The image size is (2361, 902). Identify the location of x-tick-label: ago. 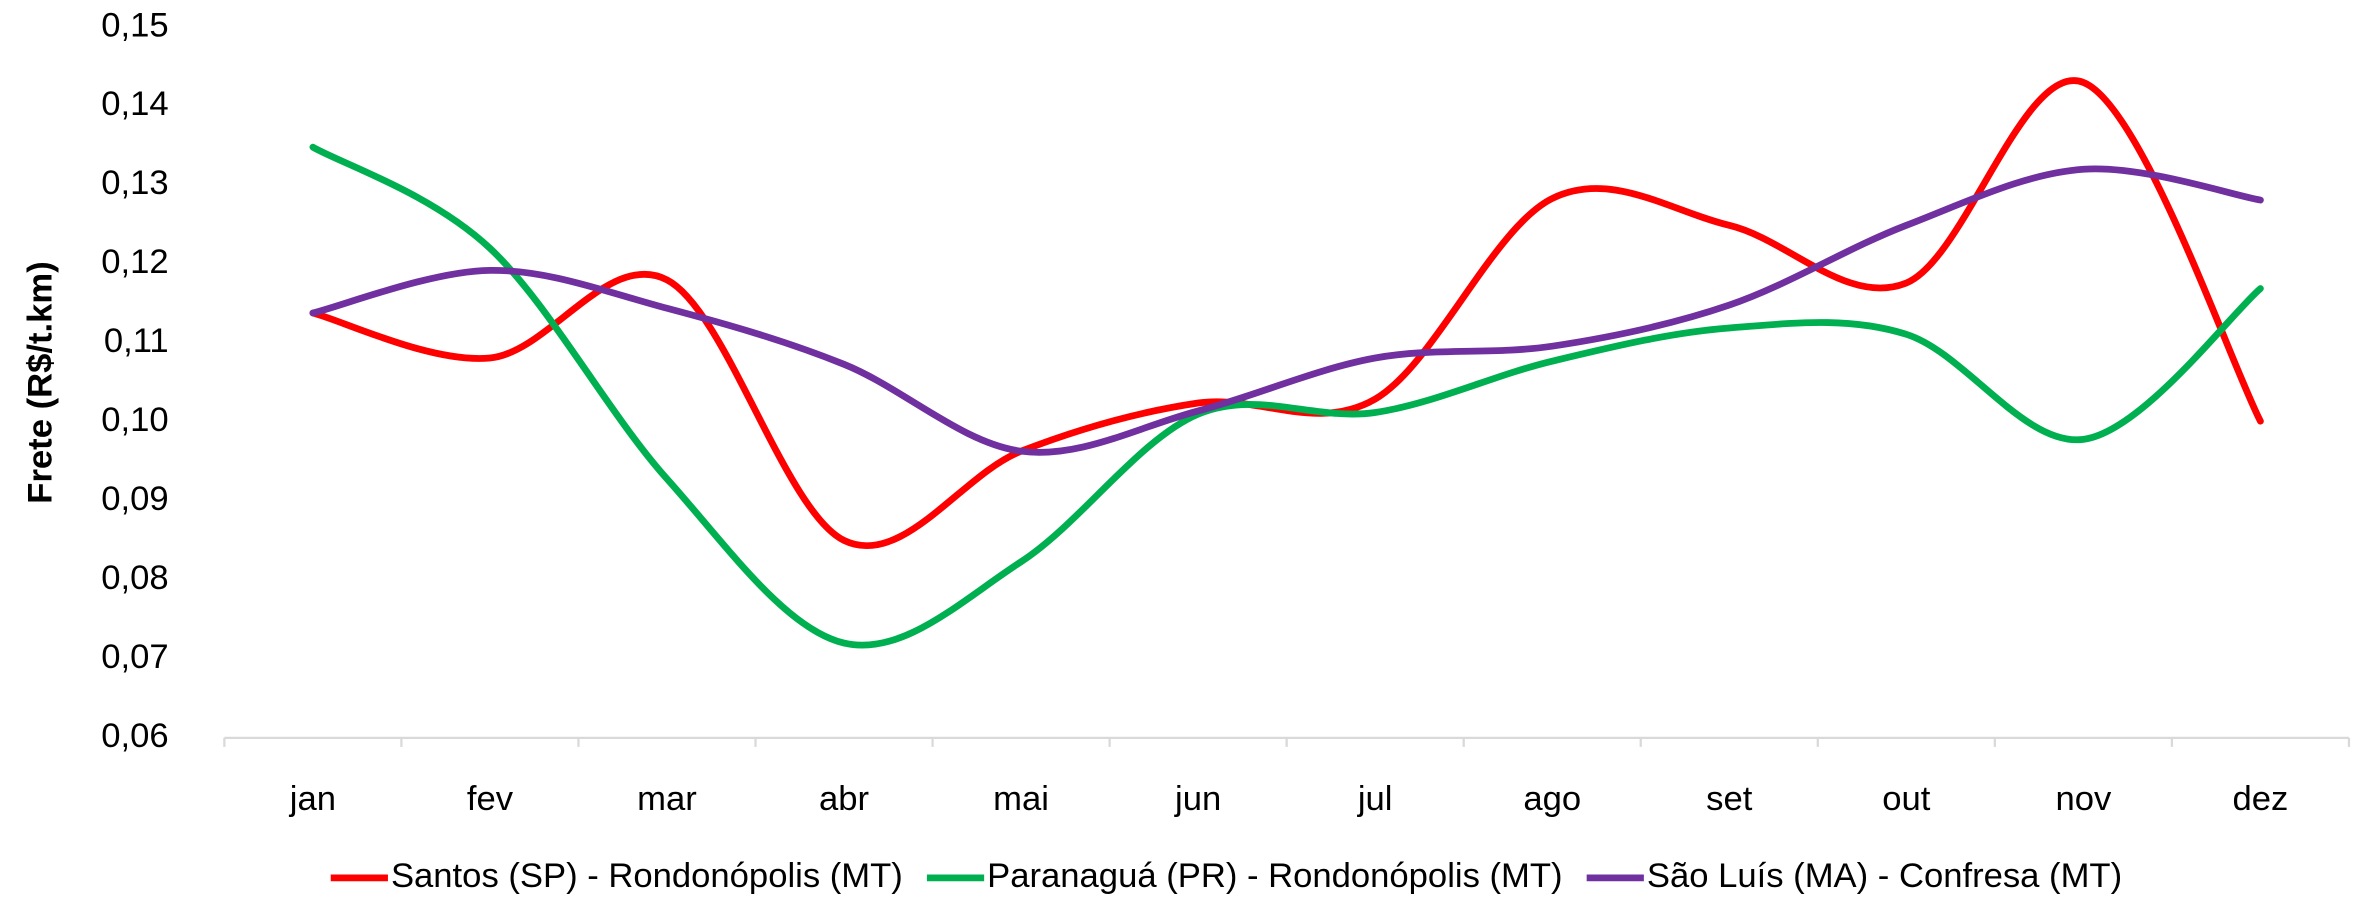
(1552, 799).